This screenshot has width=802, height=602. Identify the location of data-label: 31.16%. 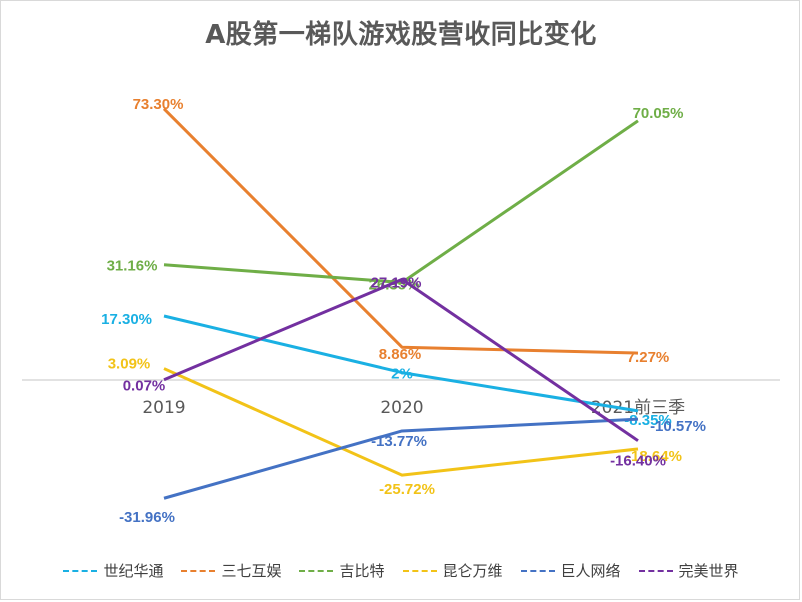
(132, 266).